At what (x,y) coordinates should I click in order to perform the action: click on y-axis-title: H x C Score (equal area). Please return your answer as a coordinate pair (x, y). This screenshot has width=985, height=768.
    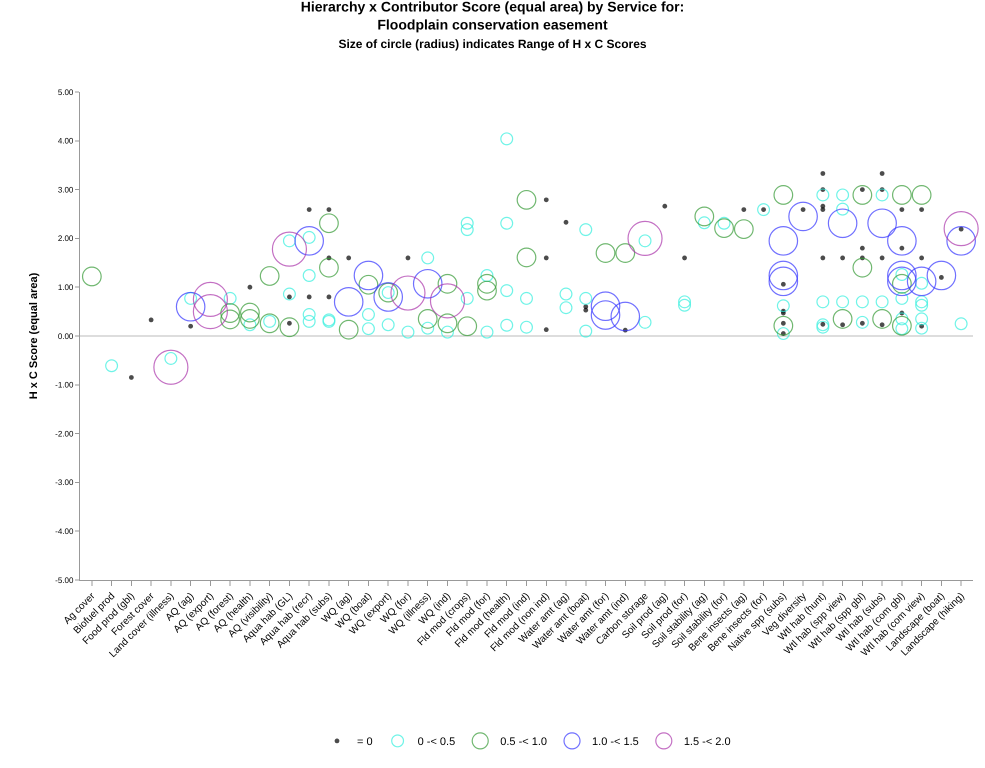
    Looking at the image, I should click on (34, 336).